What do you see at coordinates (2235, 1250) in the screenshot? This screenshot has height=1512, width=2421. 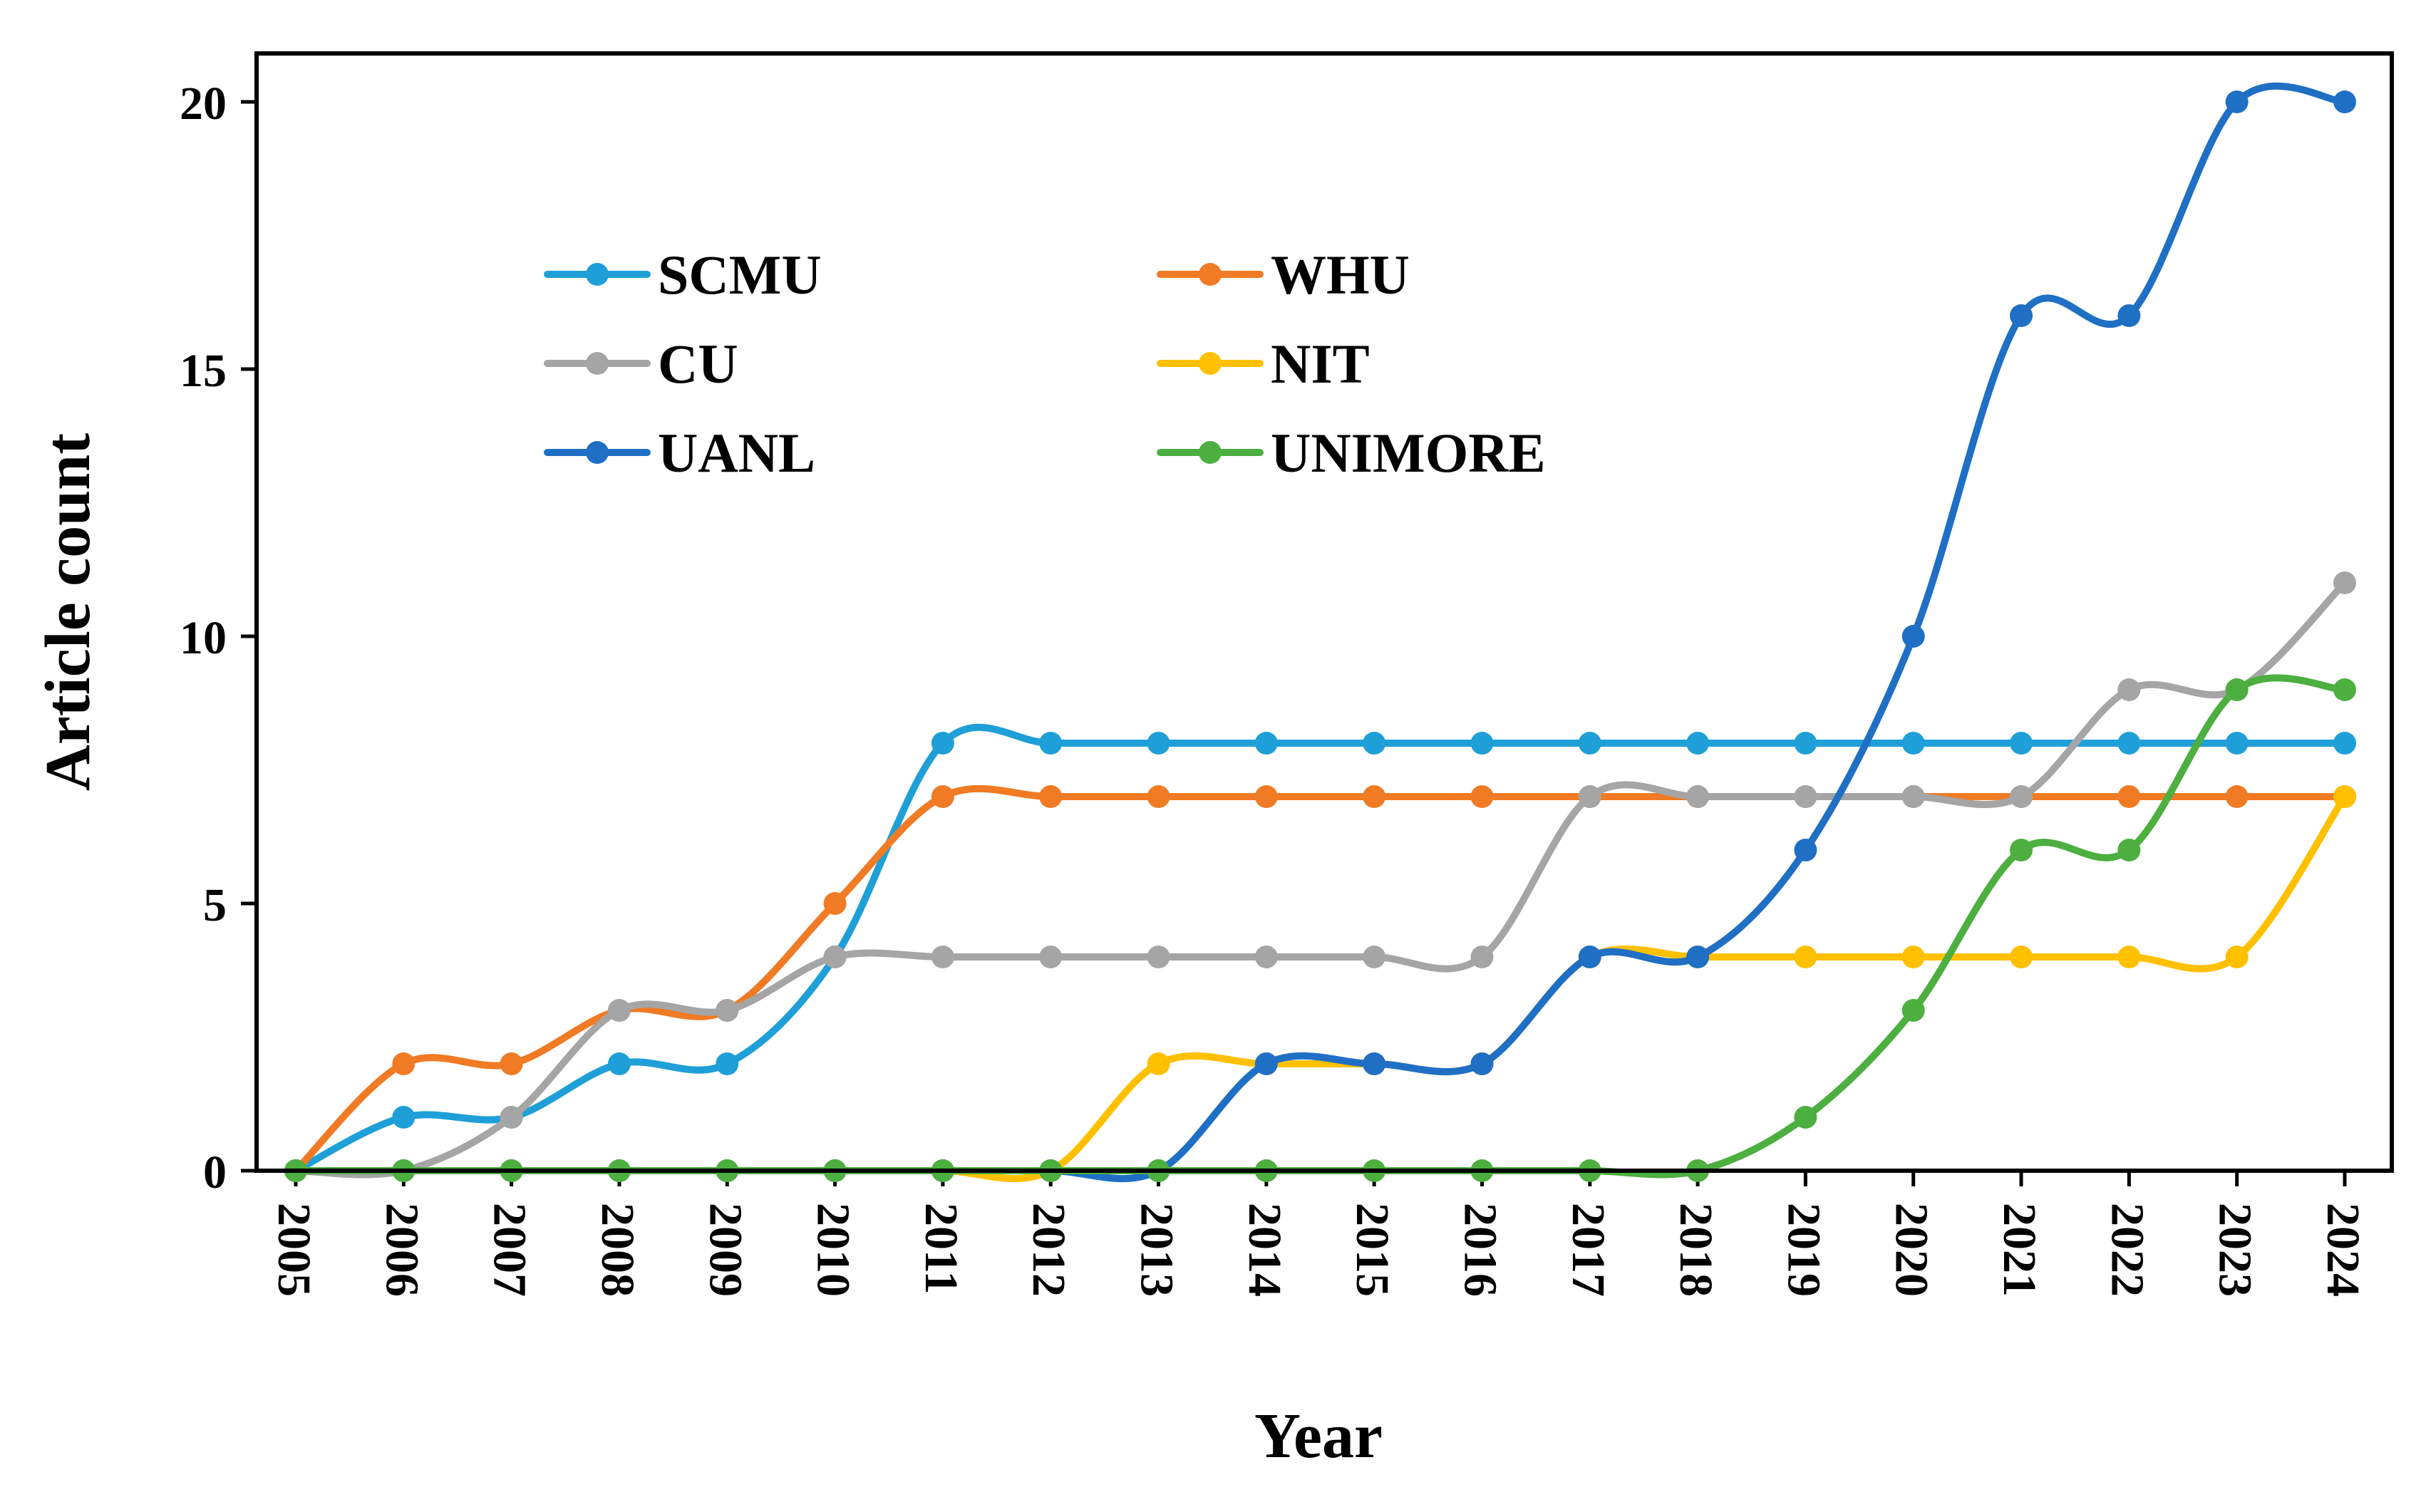 I see `x-tick-label: 2023` at bounding box center [2235, 1250].